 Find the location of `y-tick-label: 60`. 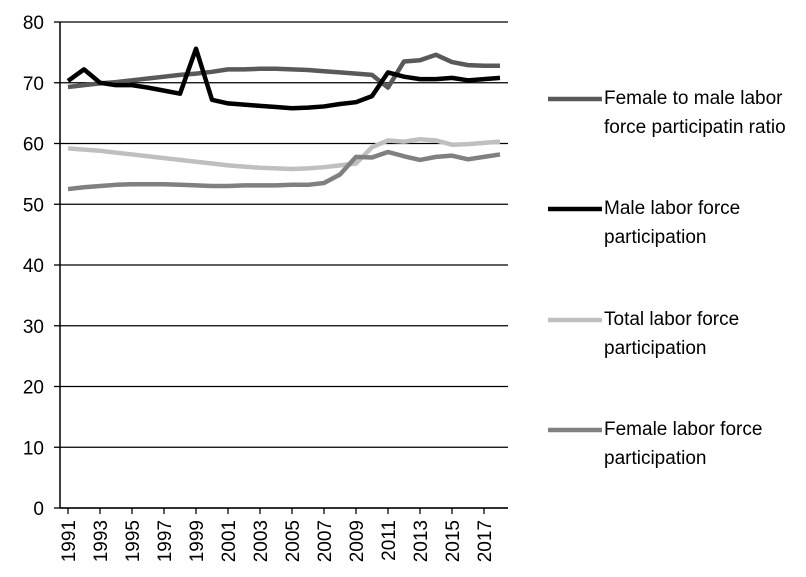

y-tick-label: 60 is located at coordinates (33, 145).